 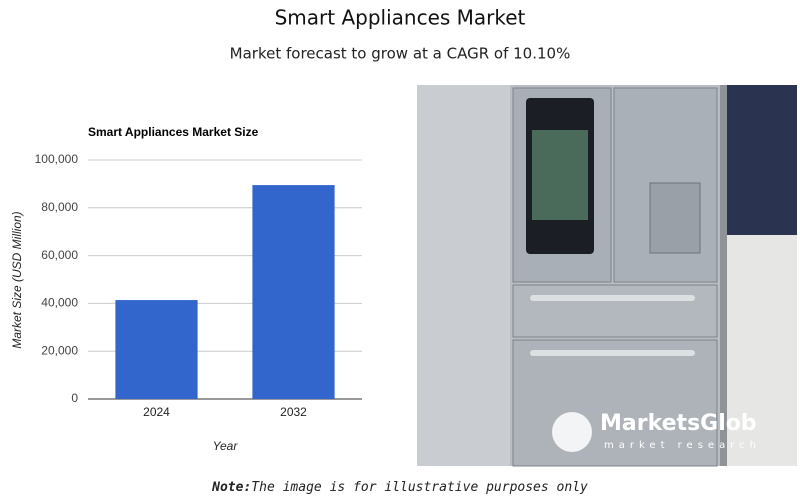 I want to click on logo-tagline: market research, so click(x=682, y=445).